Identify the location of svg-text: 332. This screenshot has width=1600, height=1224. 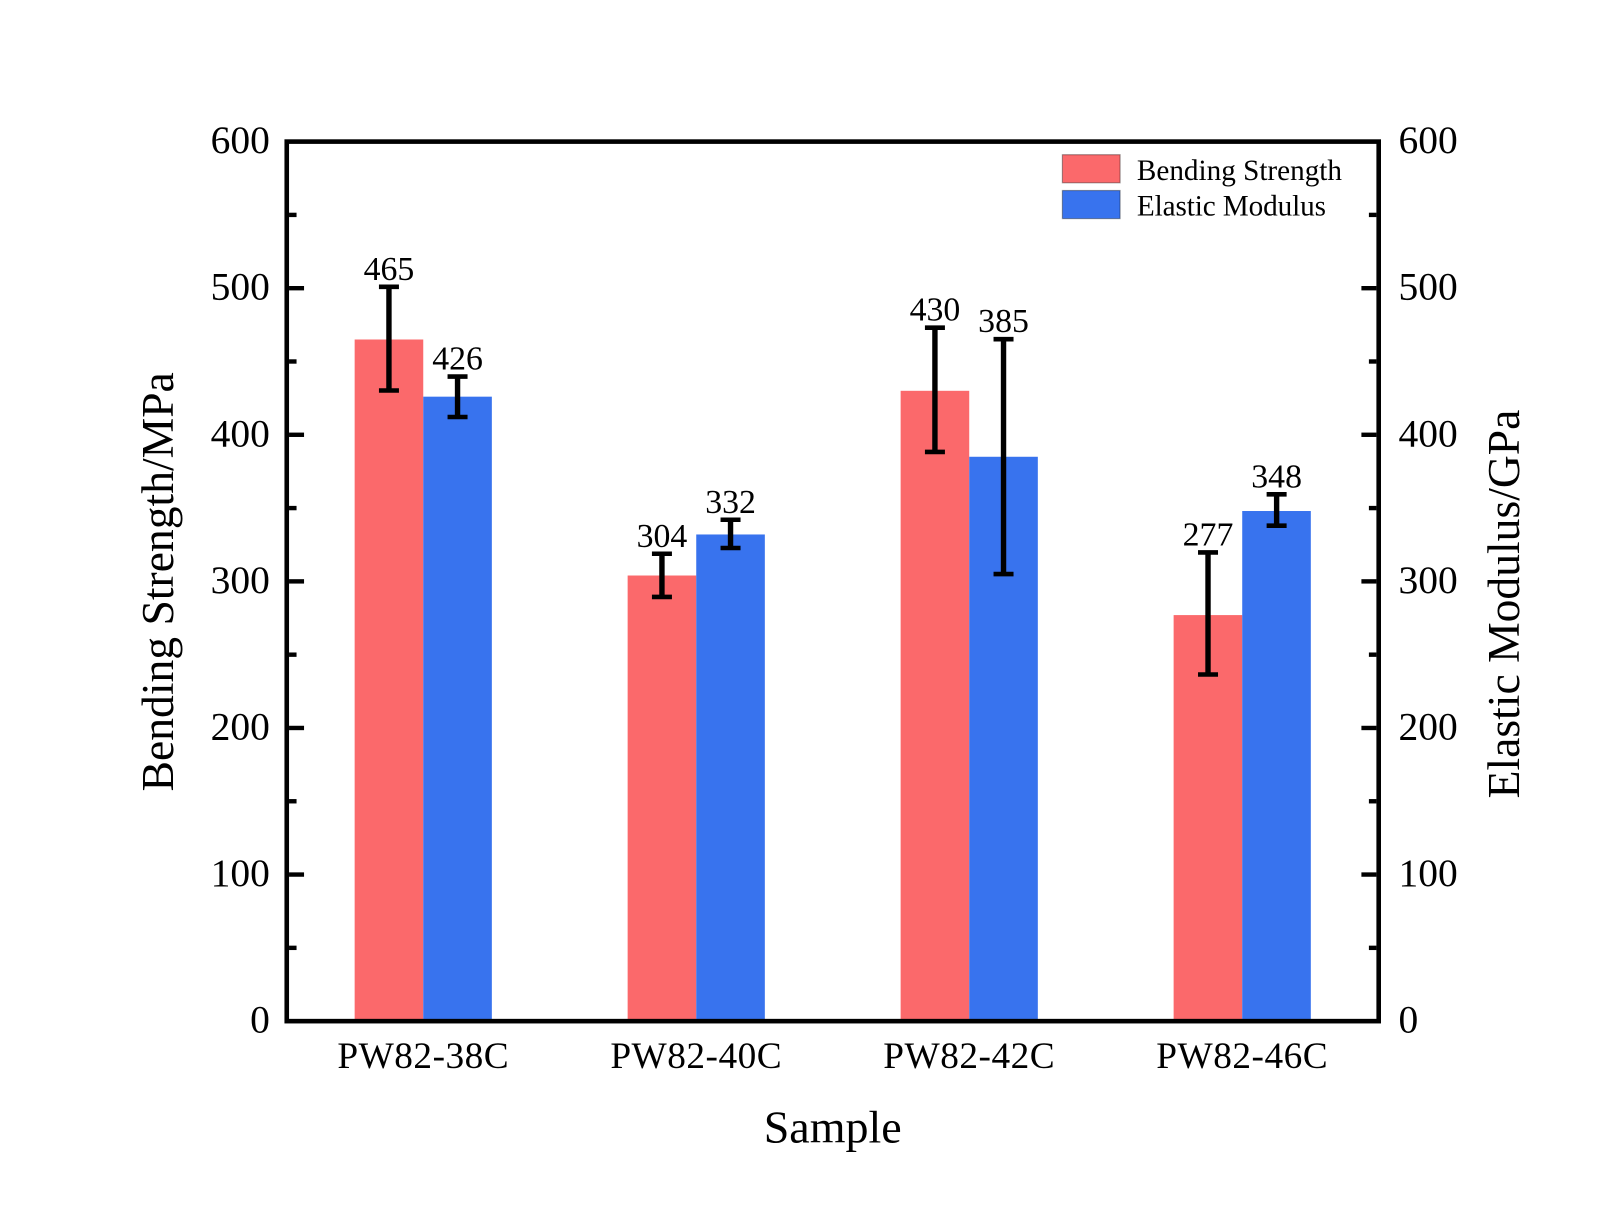
(730, 502).